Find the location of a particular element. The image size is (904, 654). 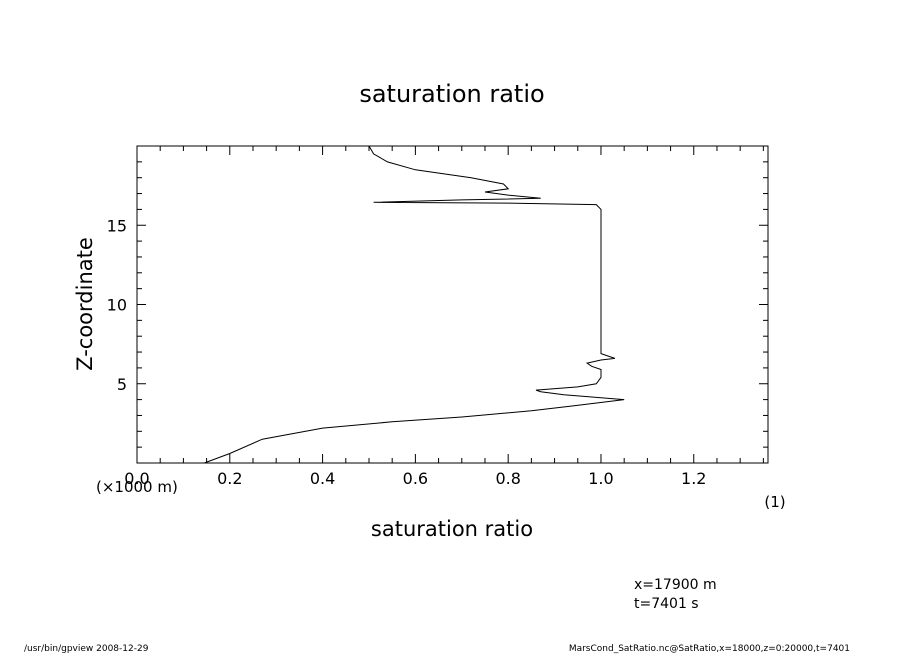

time-annotation: t=7401 s is located at coordinates (666, 604).